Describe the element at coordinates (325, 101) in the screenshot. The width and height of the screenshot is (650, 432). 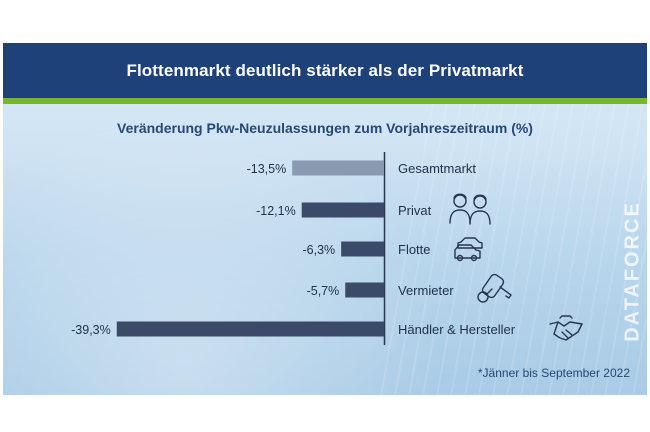
I see `header-accent-line` at that location.